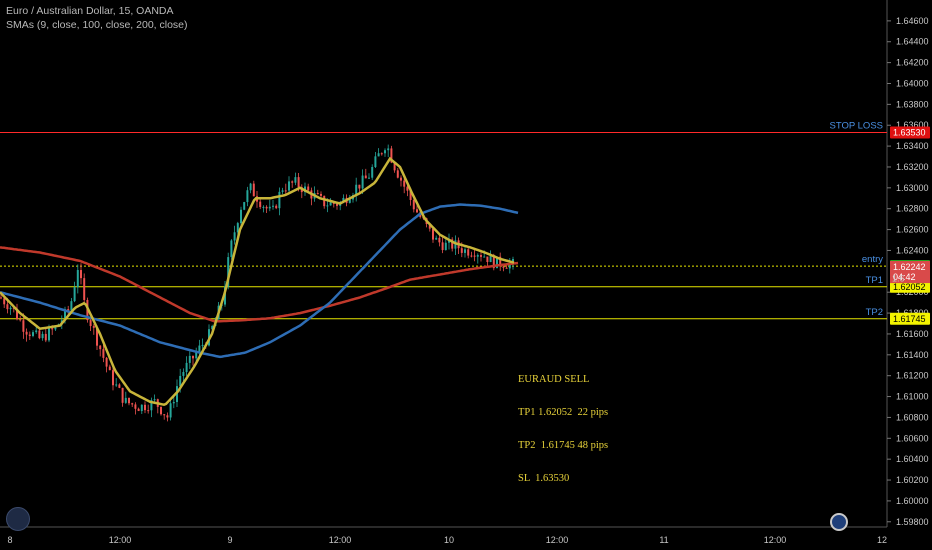  Describe the element at coordinates (97, 25) in the screenshot. I see `indicator-title: SMAs (9, close, 100, close, 200, close)` at that location.